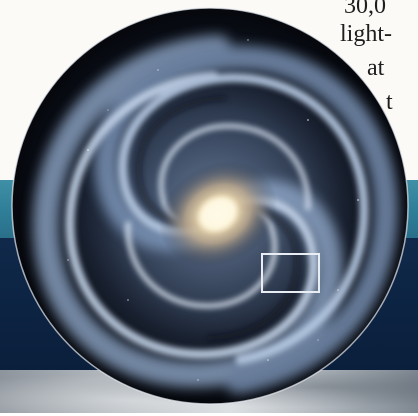 This screenshot has width=418, height=416. Describe the element at coordinates (366, 34) in the screenshot. I see `text-fragment-2: light-` at that location.